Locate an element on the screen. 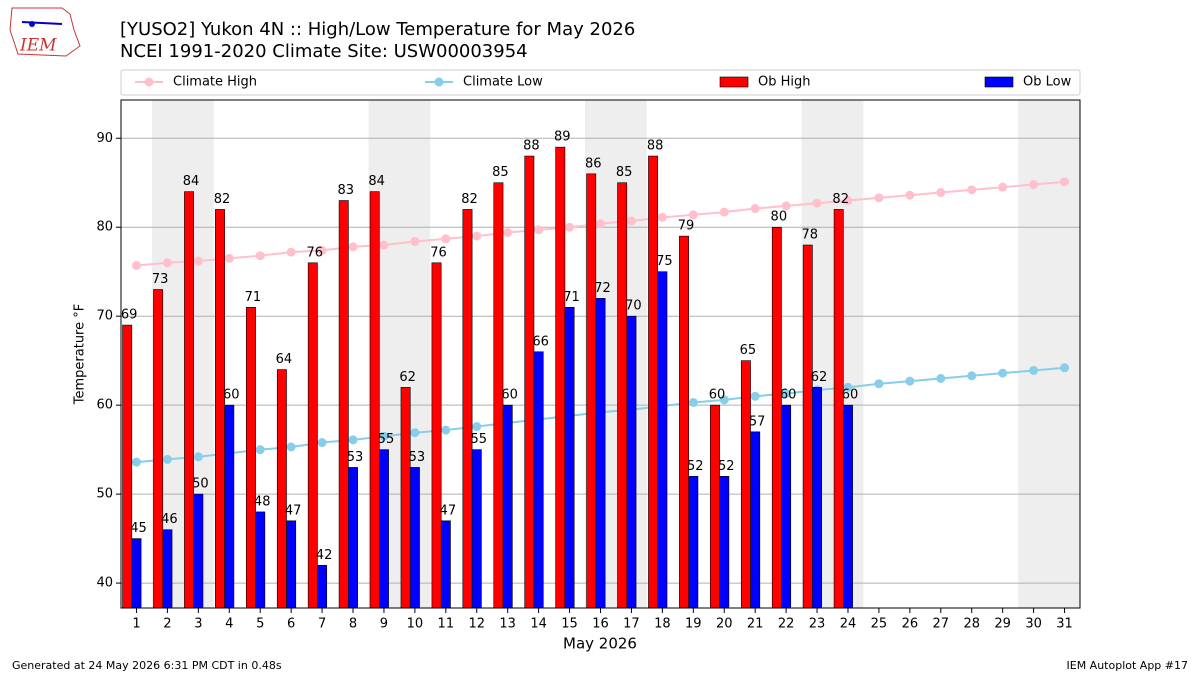  x-tick-label: 25 is located at coordinates (879, 624).